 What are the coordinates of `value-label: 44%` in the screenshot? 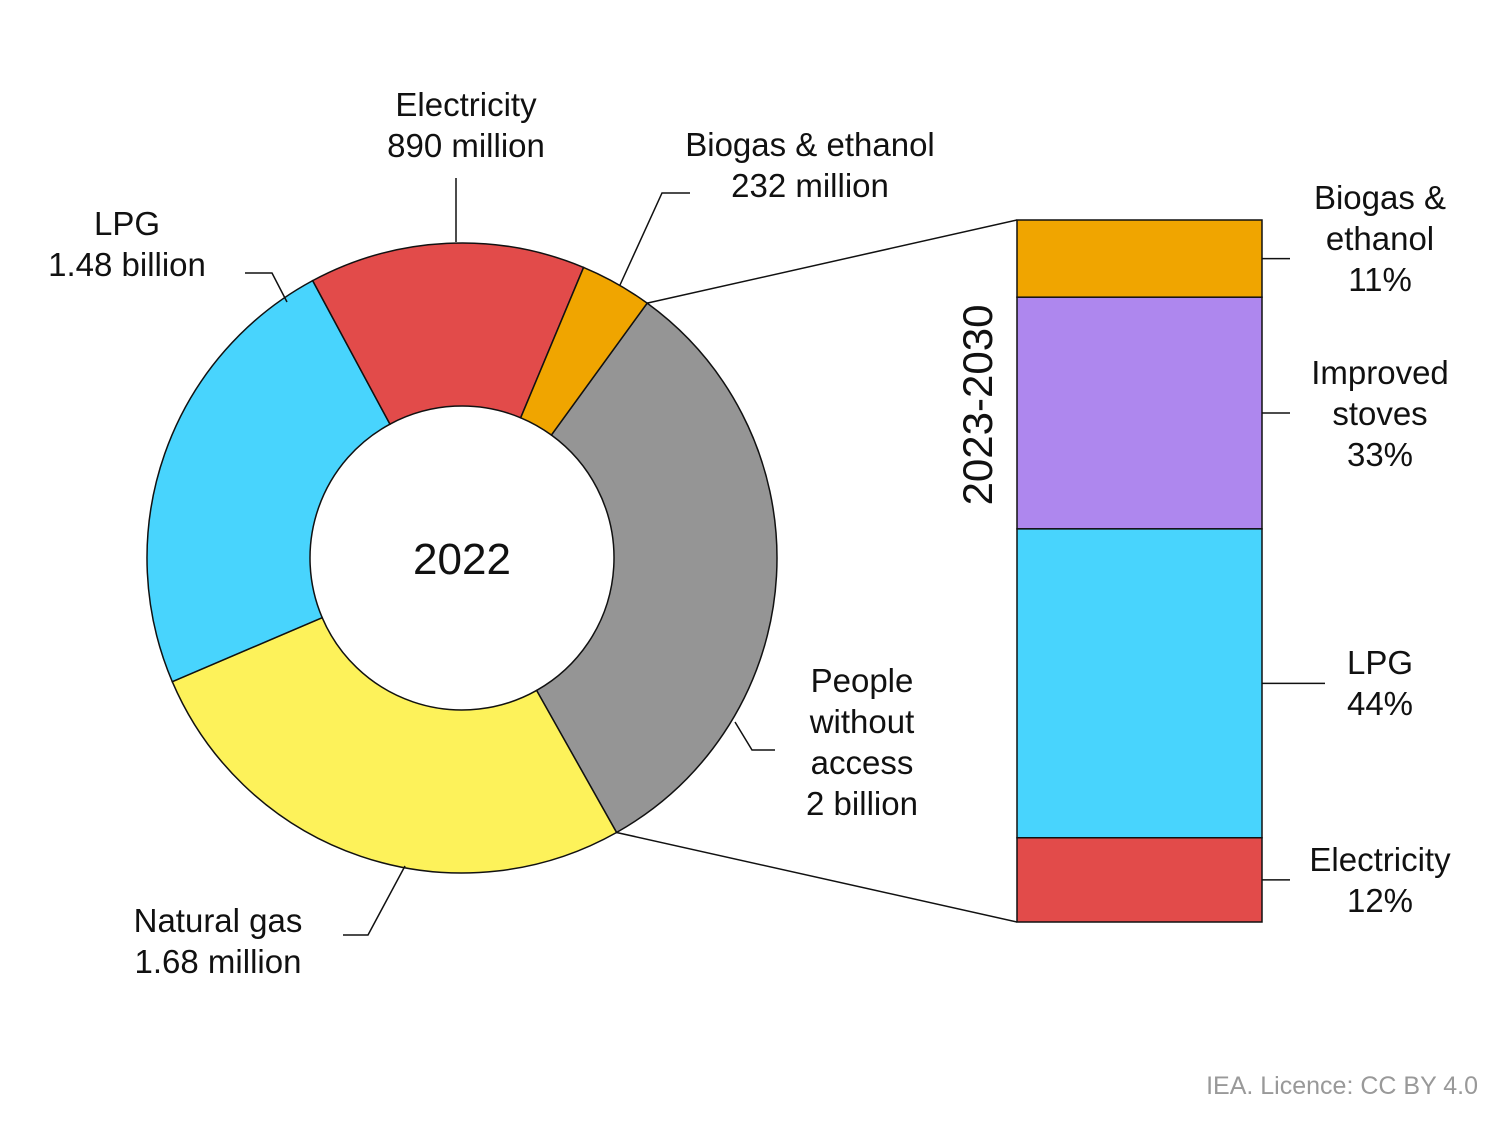 It's located at (1380, 704).